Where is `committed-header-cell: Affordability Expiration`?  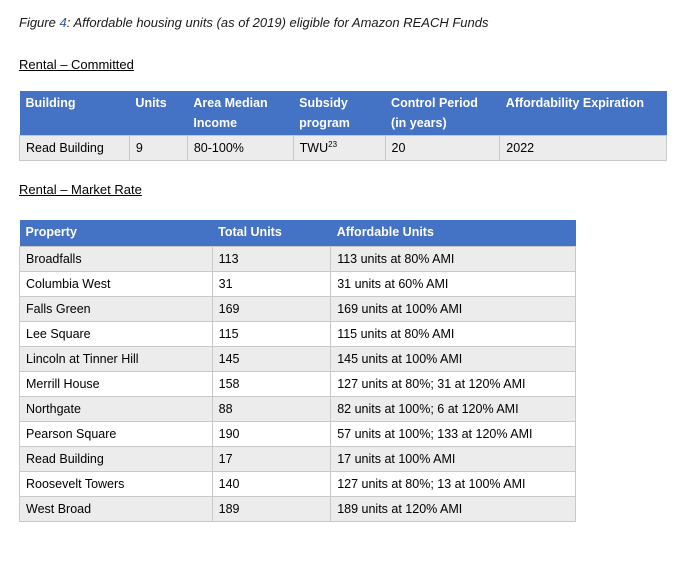
committed-header-cell: Affordability Expiration is located at coordinates (583, 113).